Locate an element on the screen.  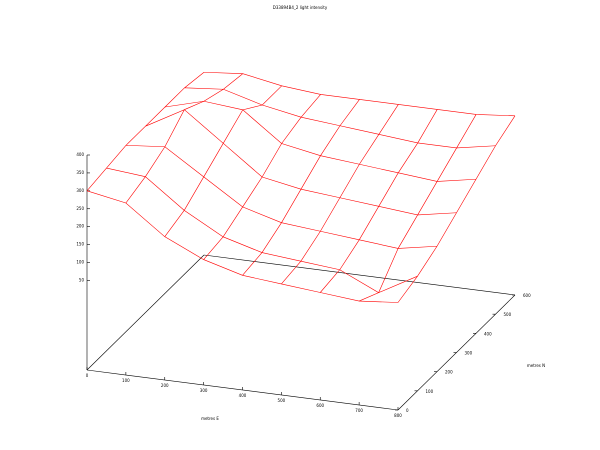
z-tick-label: 100 is located at coordinates (80, 262).